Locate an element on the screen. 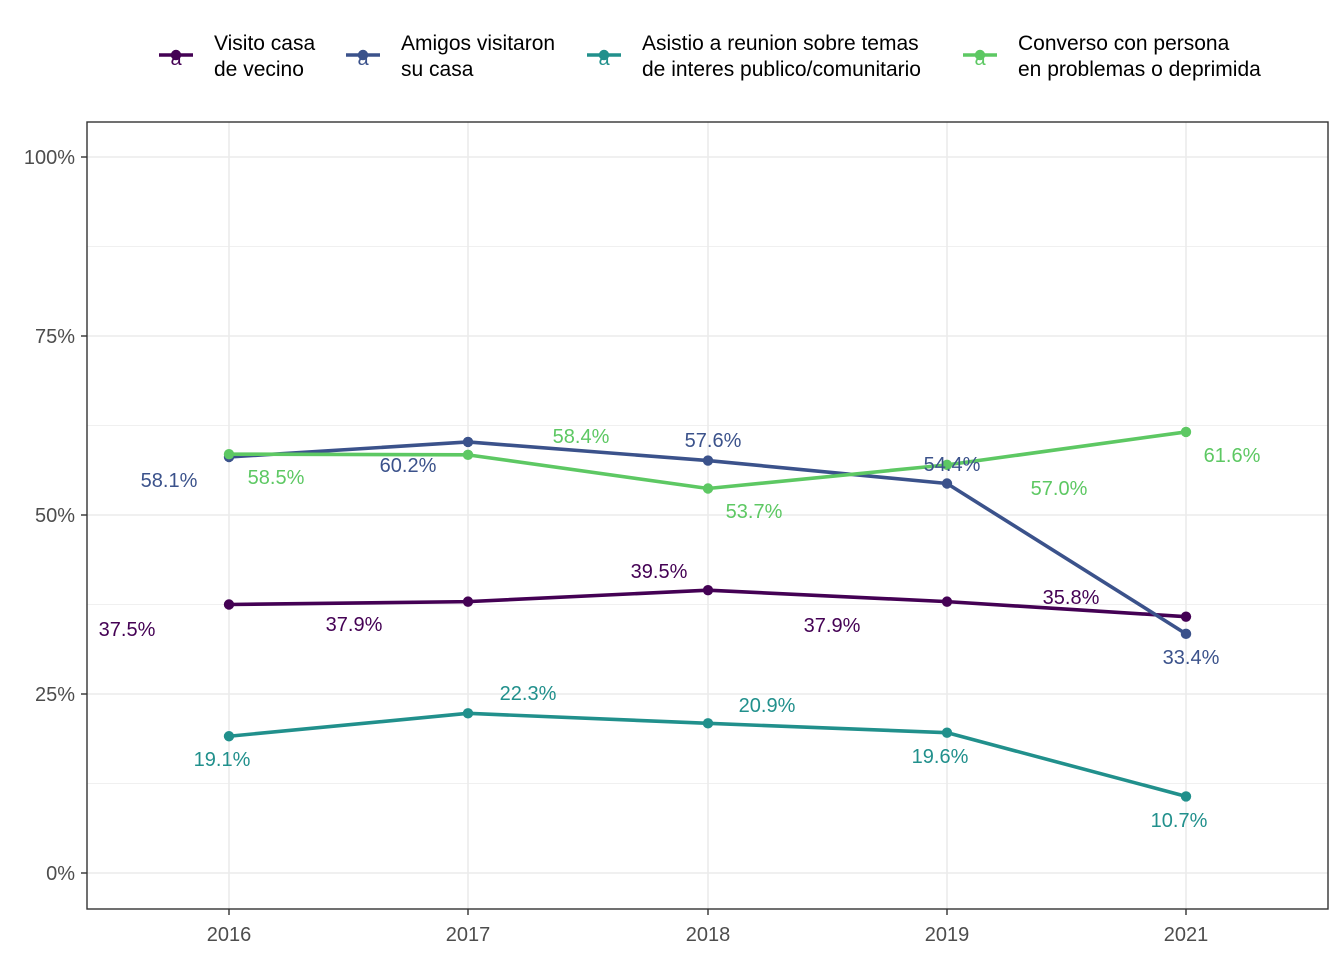 This screenshot has width=1344, height=960. legend-key-text-glyph-3: a is located at coordinates (980, 59).